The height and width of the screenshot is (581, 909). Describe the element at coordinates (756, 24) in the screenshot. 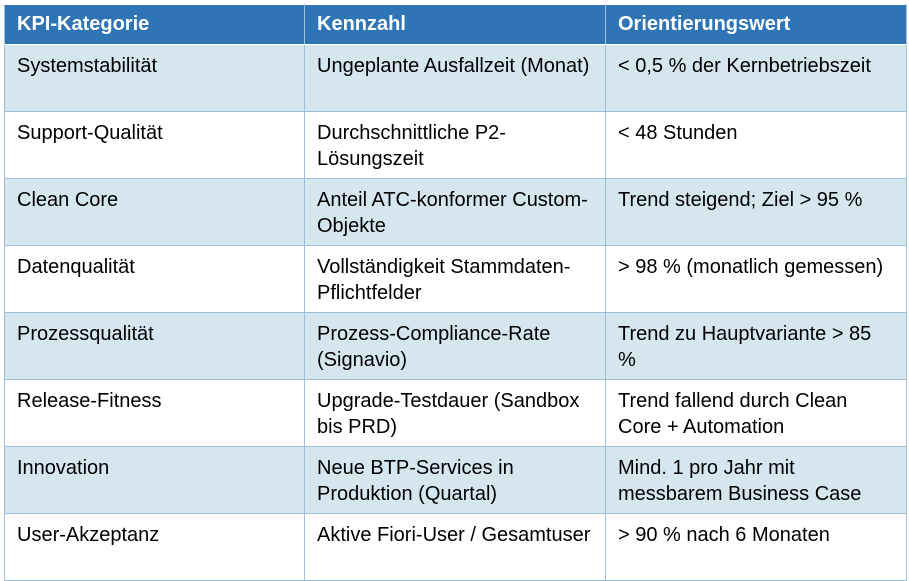

I see `column-header-orientierungswert: Orientierungswert` at that location.